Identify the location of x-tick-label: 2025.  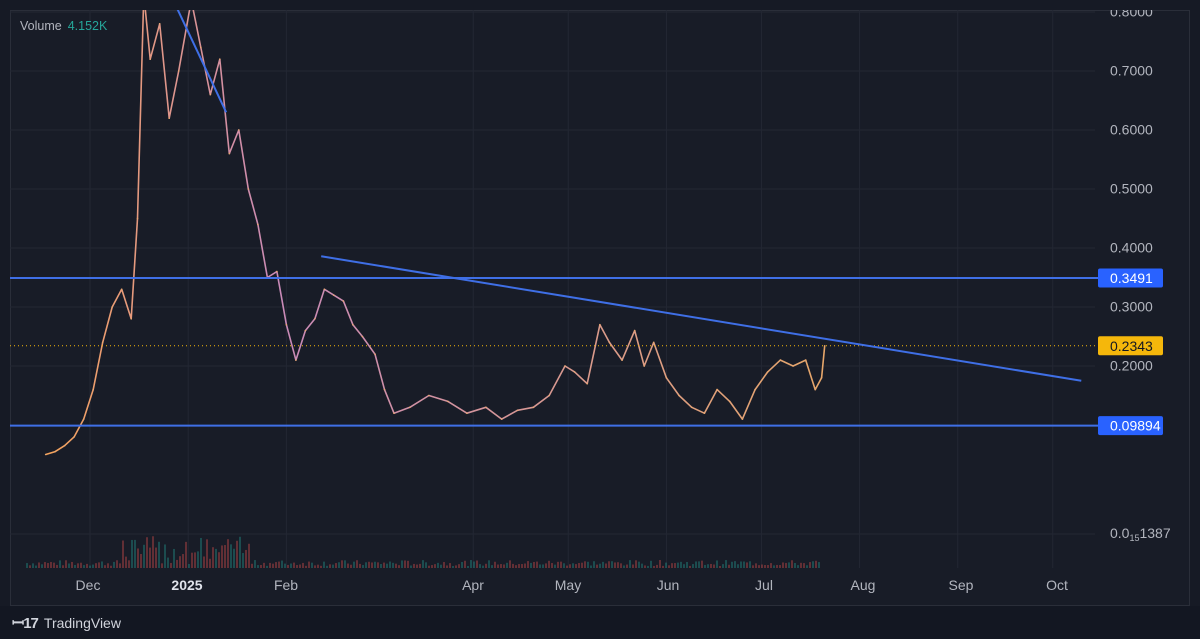
(186, 585).